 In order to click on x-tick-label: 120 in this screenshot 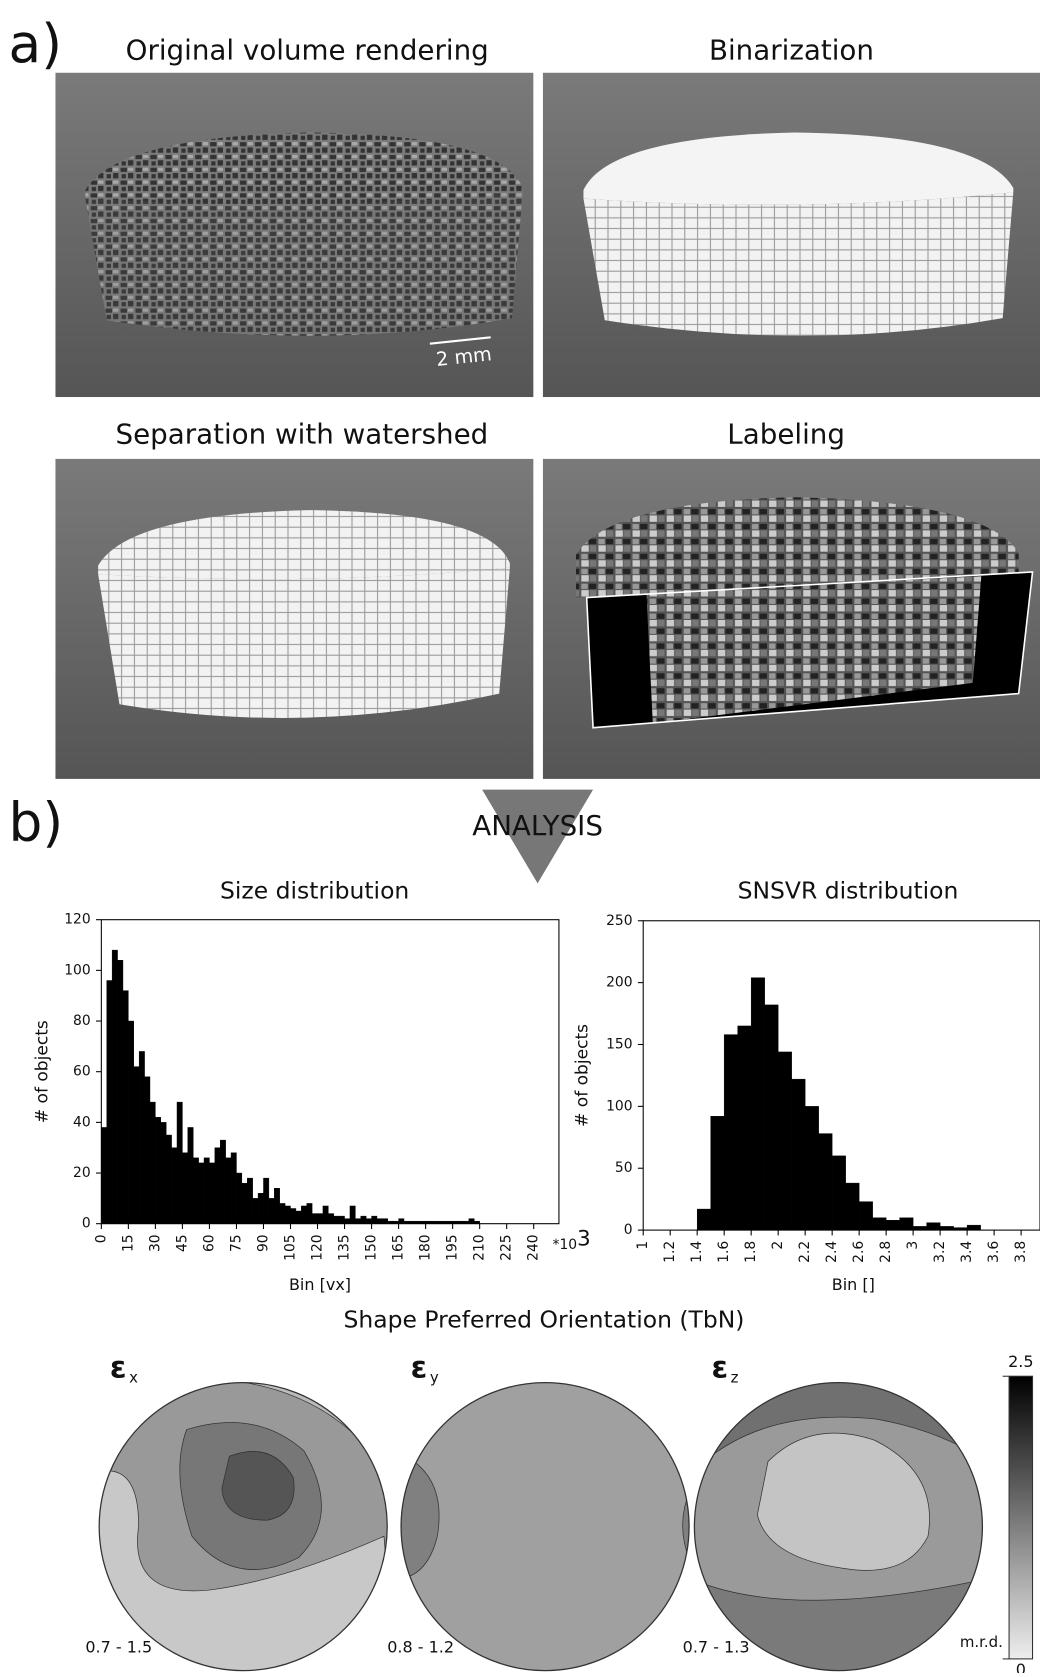, I will do `click(318, 1247)`.